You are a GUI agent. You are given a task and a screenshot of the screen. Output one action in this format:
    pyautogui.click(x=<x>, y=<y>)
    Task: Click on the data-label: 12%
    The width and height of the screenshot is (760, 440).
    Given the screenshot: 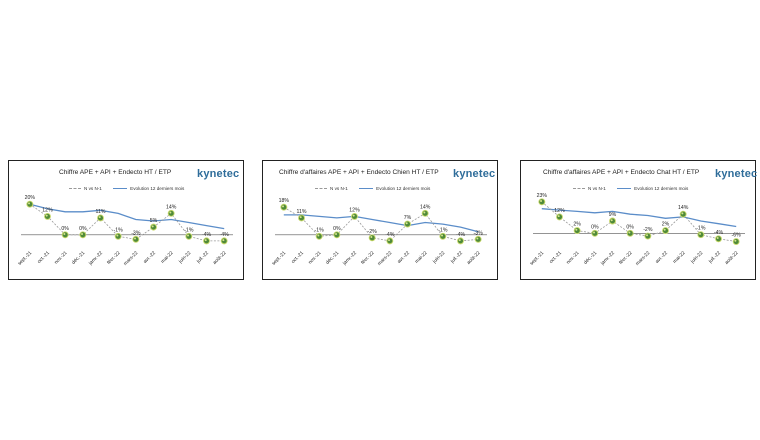 What is the action you would take?
    pyautogui.click(x=354, y=210)
    